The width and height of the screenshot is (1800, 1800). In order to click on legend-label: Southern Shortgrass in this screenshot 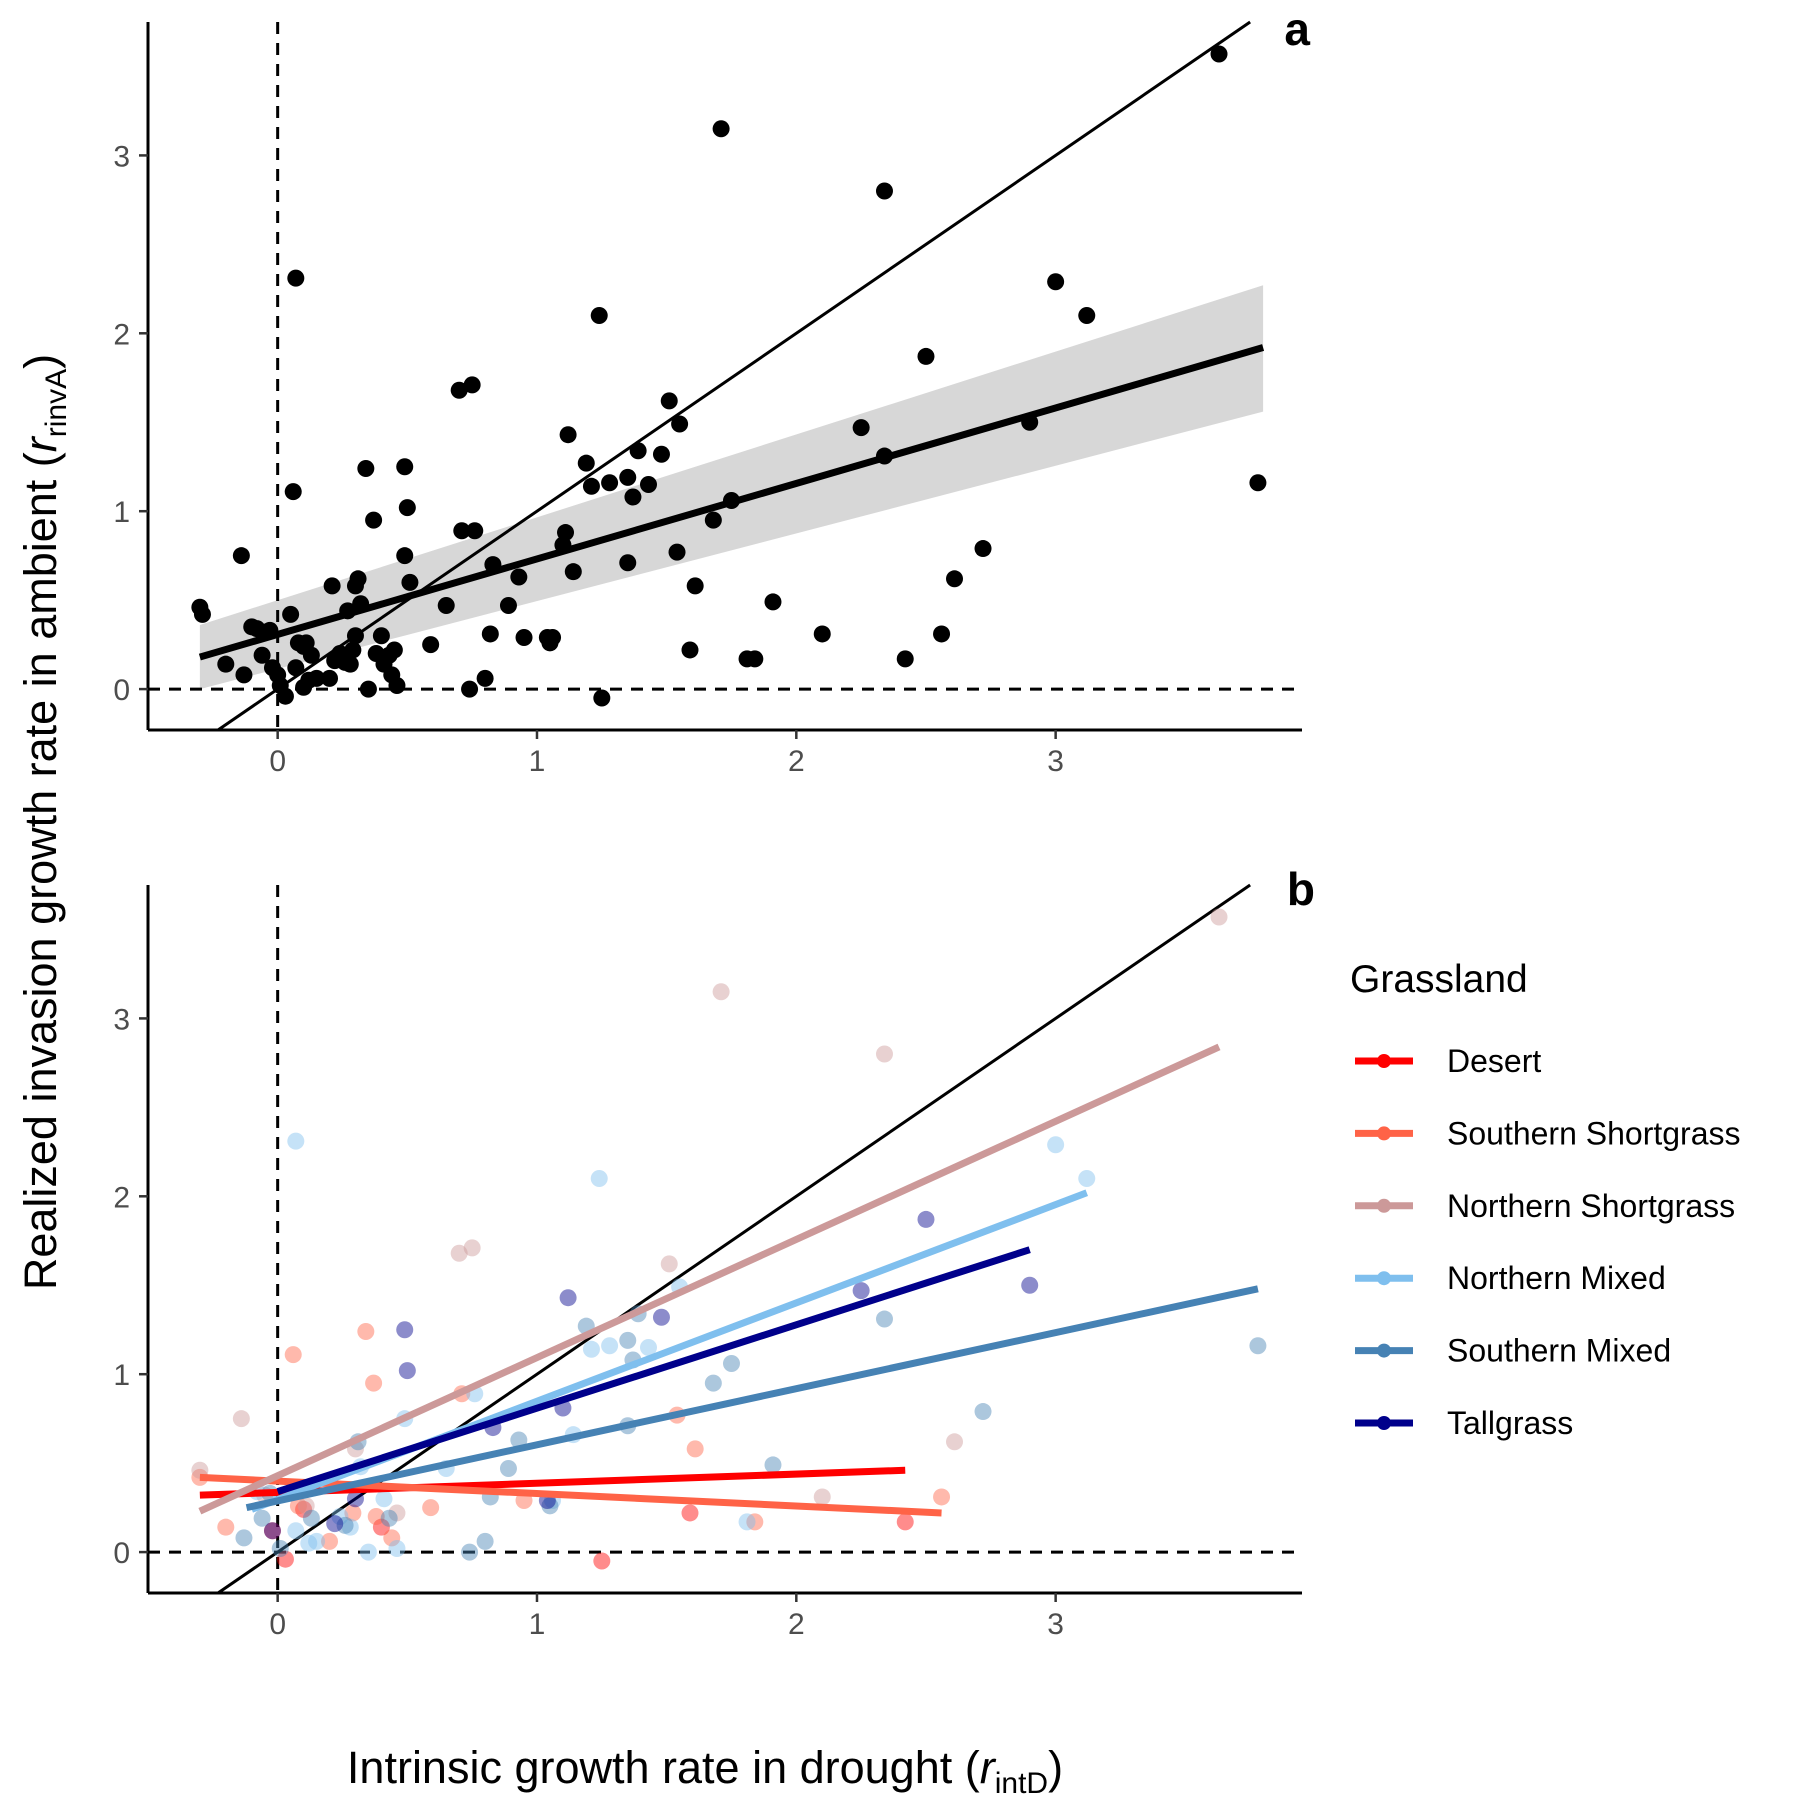, I will do `click(1594, 1133)`.